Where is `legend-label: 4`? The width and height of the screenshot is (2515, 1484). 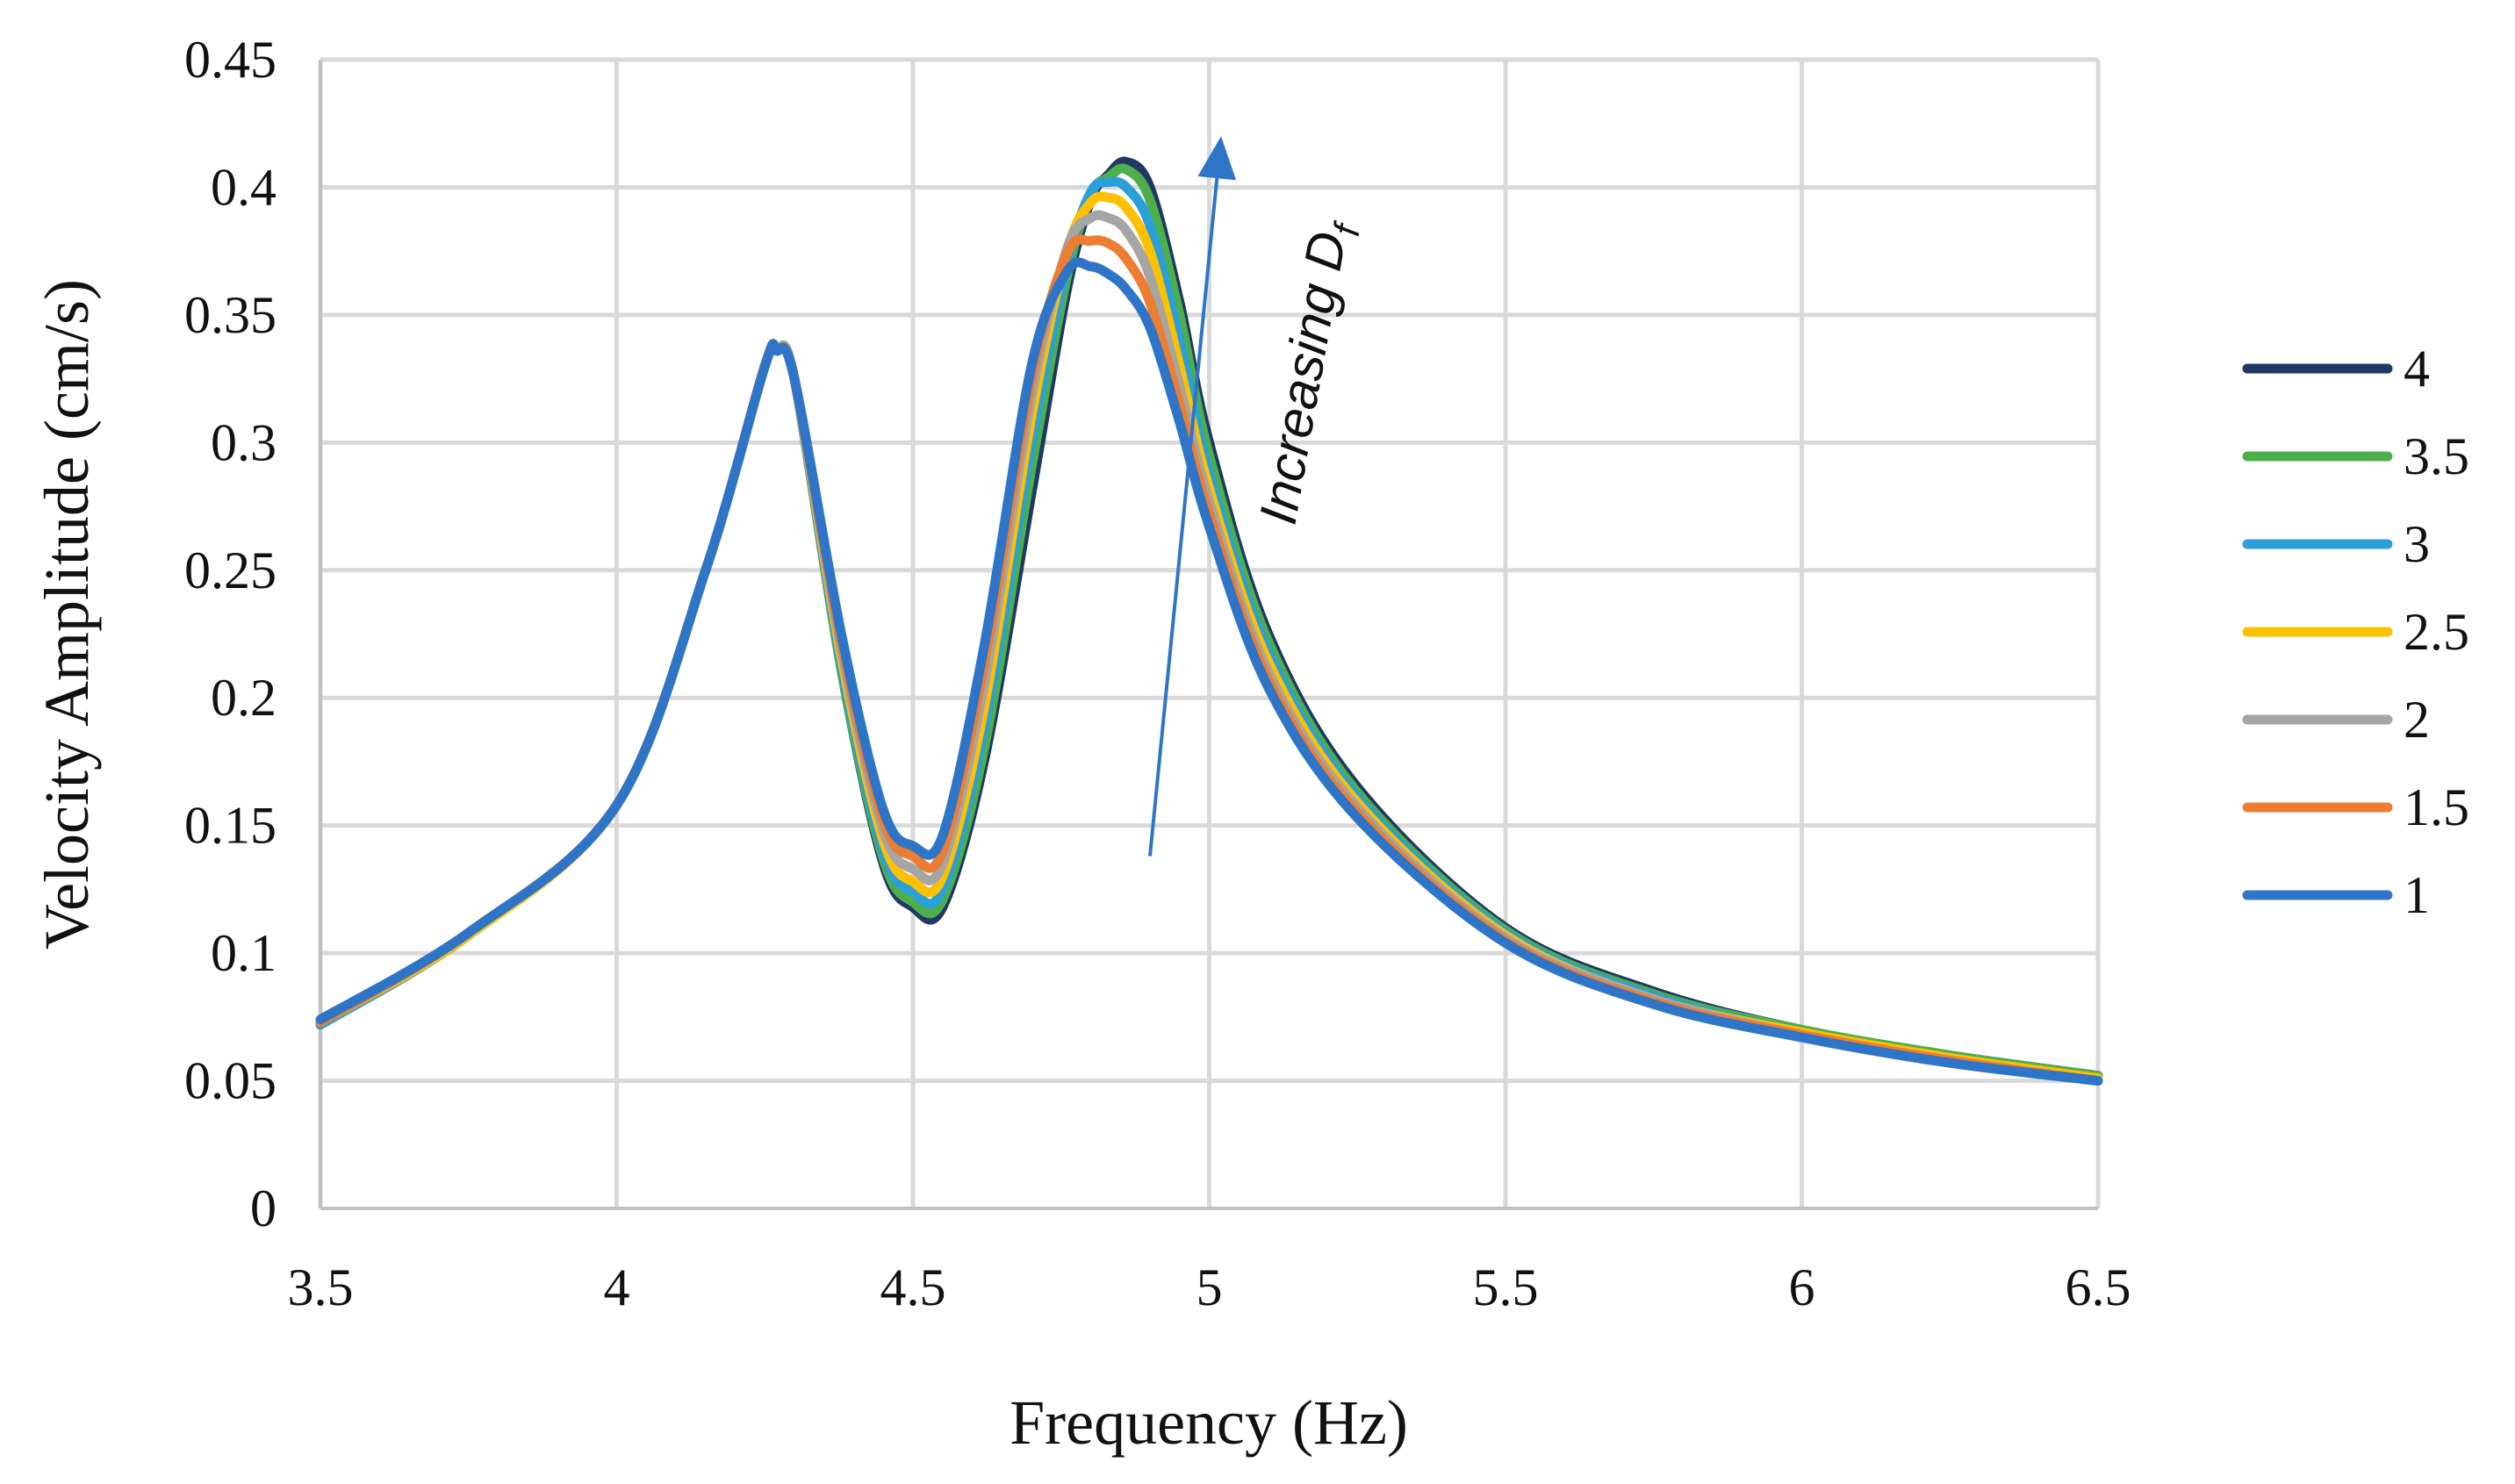 legend-label: 4 is located at coordinates (2417, 369).